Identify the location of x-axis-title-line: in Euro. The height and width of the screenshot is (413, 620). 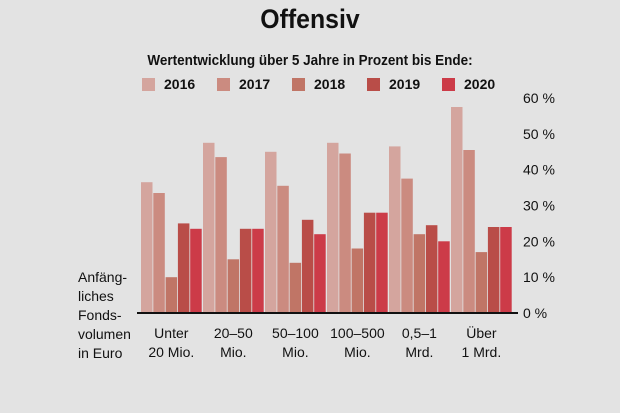
(100, 353).